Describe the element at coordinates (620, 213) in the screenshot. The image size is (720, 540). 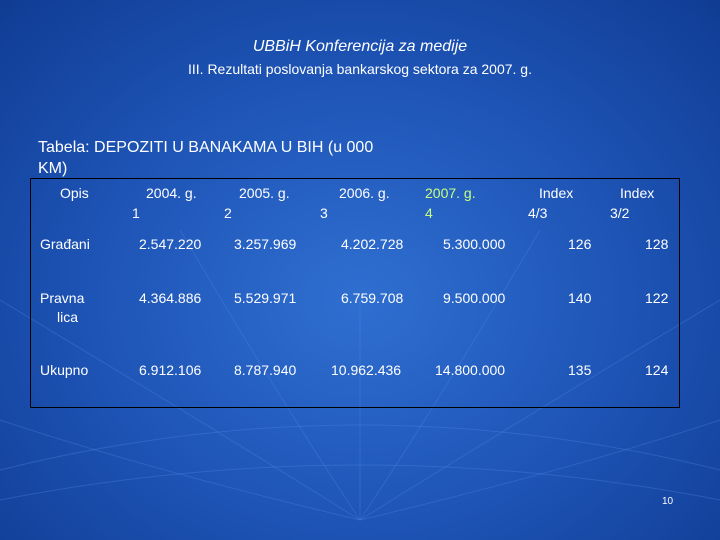
I see `header-index-3-2-ratio: 3/2` at that location.